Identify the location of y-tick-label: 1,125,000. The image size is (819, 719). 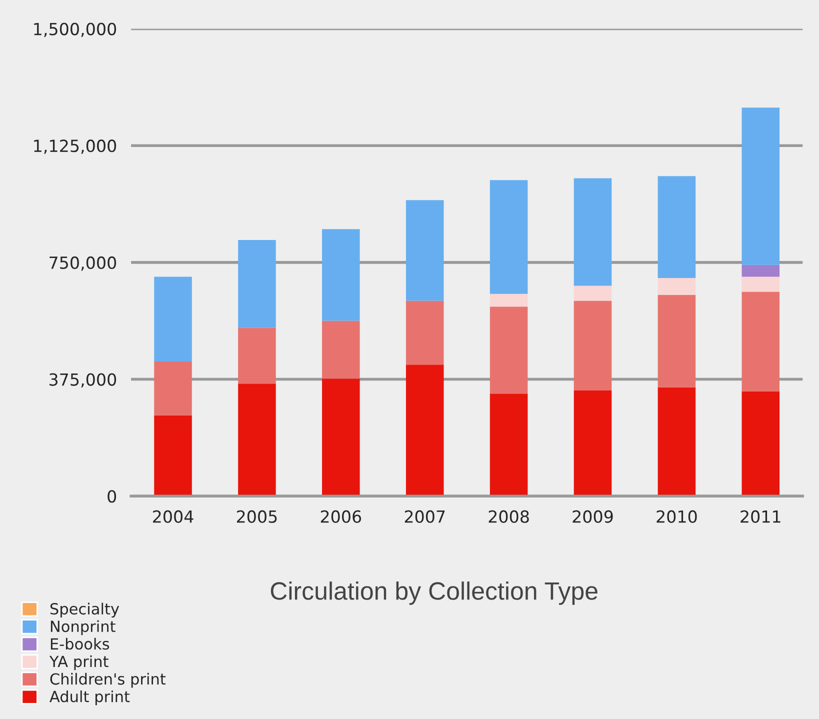
(75, 147).